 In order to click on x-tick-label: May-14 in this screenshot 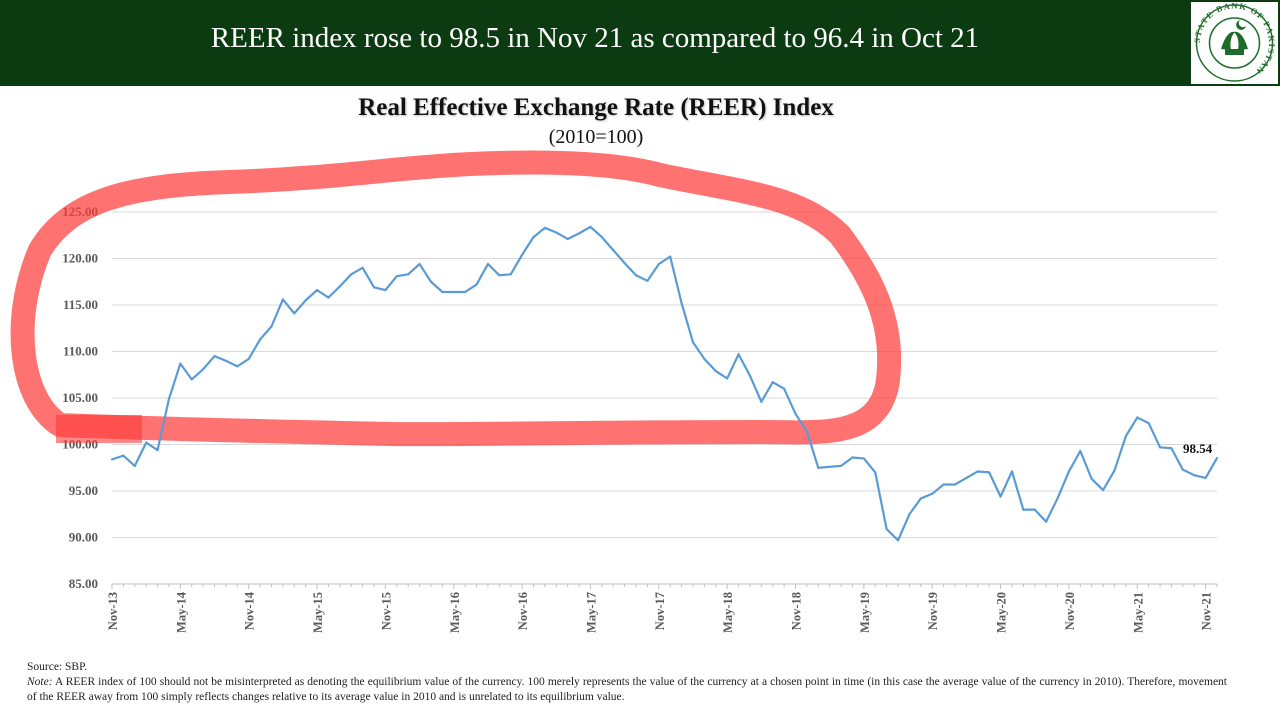, I will do `click(181, 612)`.